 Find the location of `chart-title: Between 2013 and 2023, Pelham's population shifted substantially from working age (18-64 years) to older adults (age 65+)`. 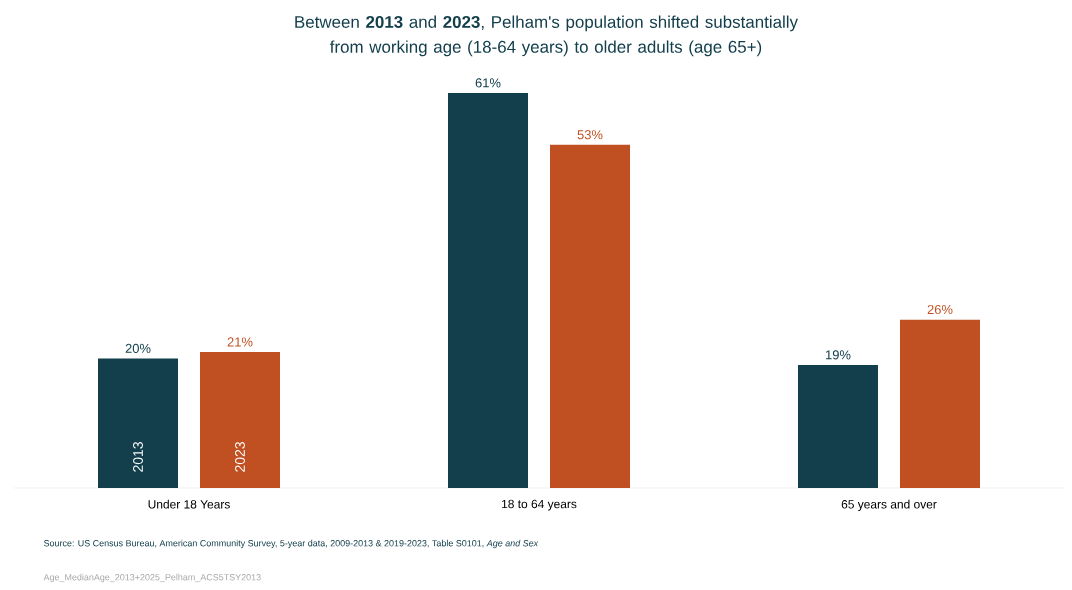

chart-title: Between 2013 and 2023, Pelham's population shifted substantially from working age (18-64 years) to older adults (age 65+) is located at coordinates (546, 36).